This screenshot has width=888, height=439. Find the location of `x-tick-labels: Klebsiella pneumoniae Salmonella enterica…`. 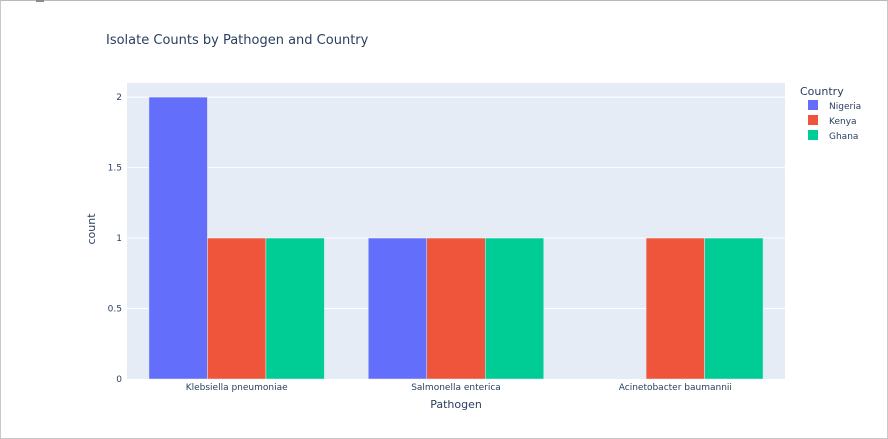

x-tick-labels: Klebsiella pneumoniae Salmonella enterica… is located at coordinates (459, 388).